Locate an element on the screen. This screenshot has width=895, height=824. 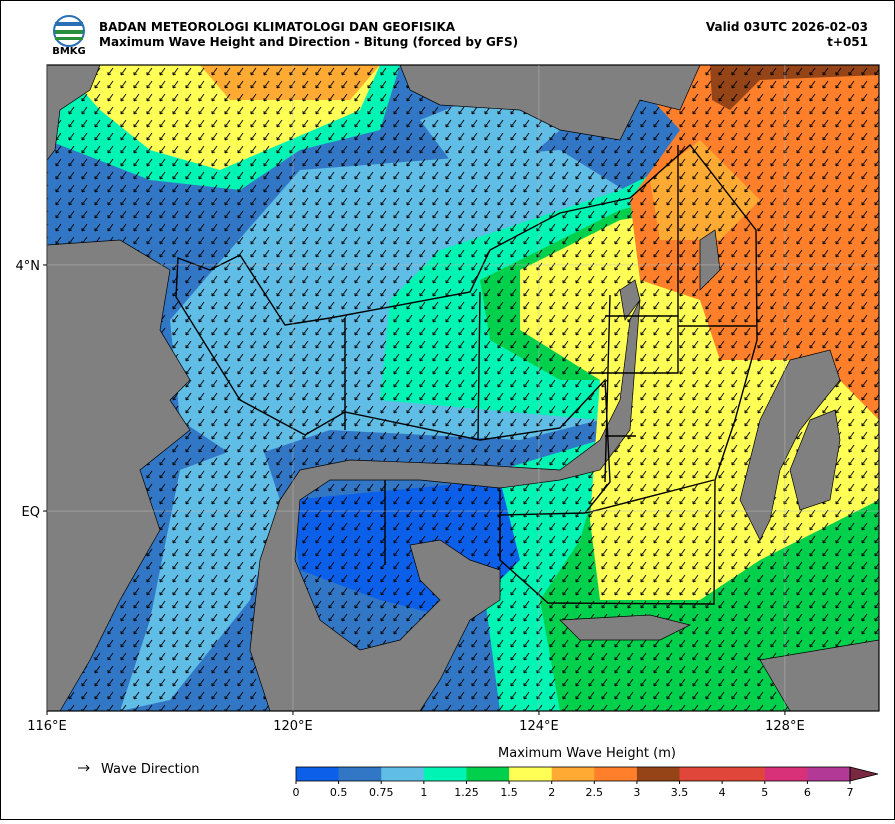
logo is located at coordinates (69, 31).